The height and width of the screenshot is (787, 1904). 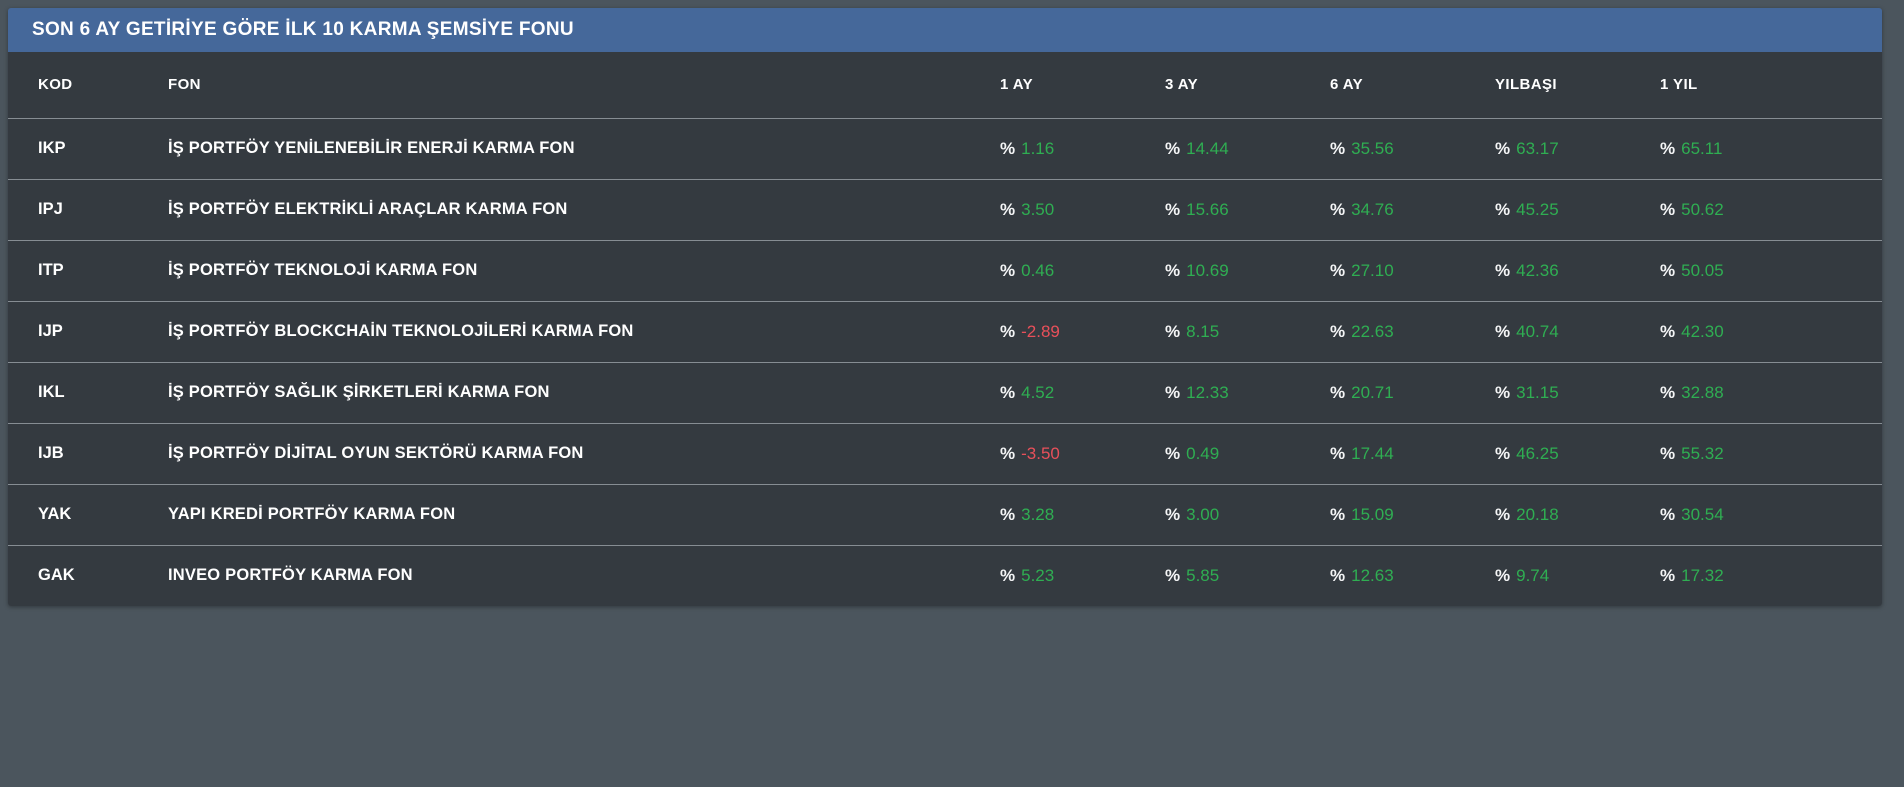 What do you see at coordinates (1702, 270) in the screenshot?
I see `return-value: 50.05` at bounding box center [1702, 270].